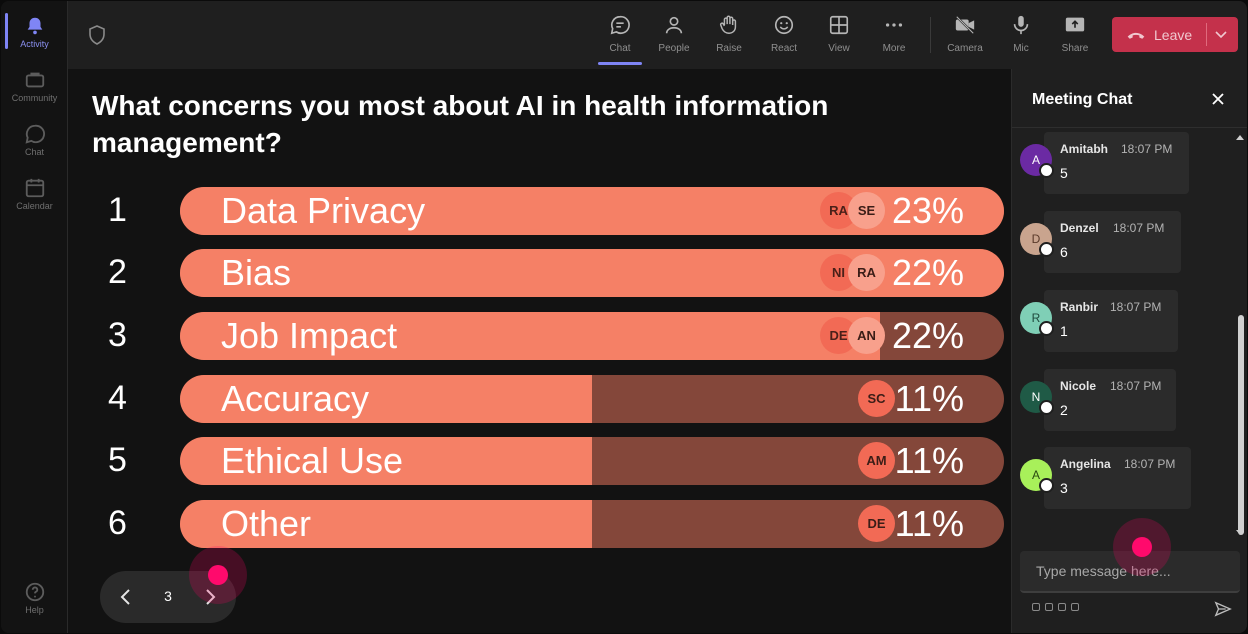 The height and width of the screenshot is (634, 1248). I want to click on voter-initials-chip: SC, so click(876, 398).